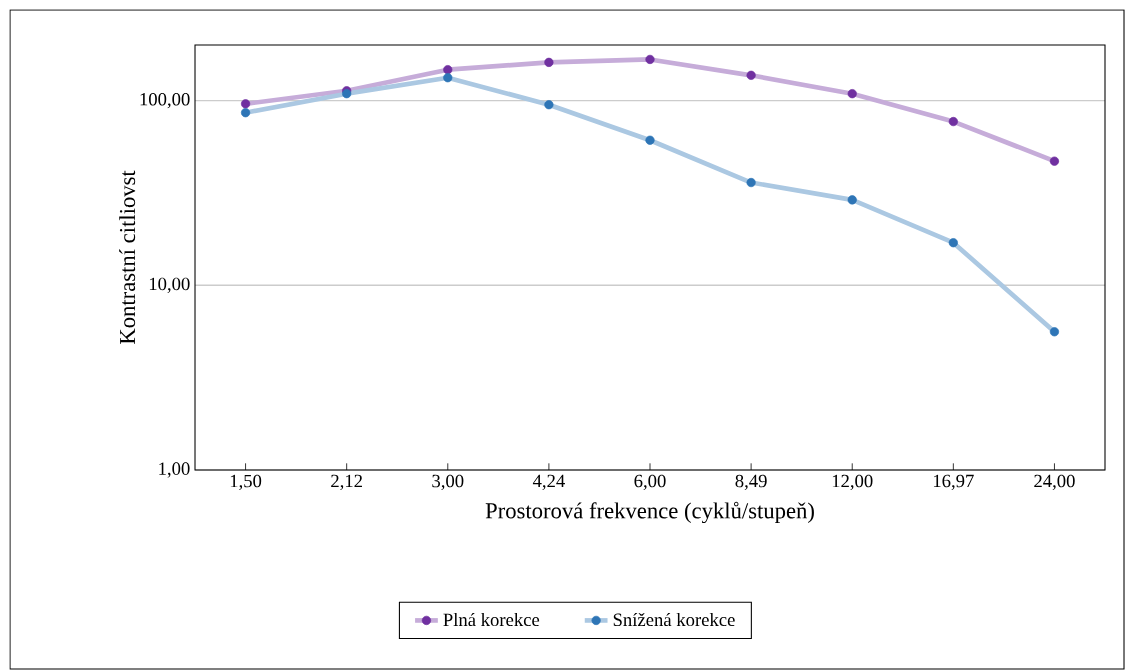  What do you see at coordinates (1054, 482) in the screenshot?
I see `x-tick-label: 24,00` at bounding box center [1054, 482].